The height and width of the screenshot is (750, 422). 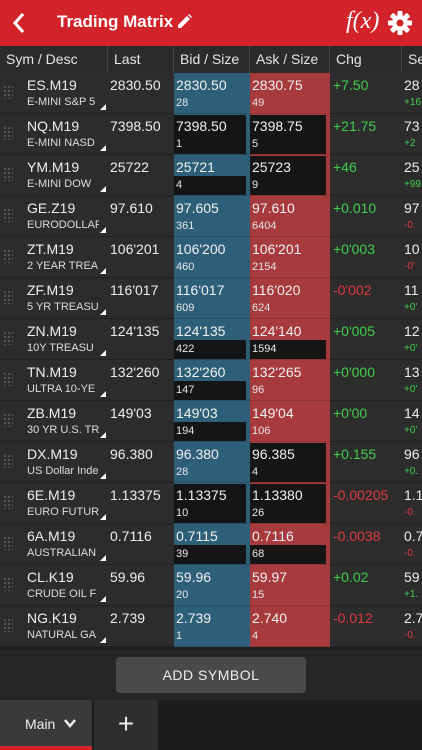 What do you see at coordinates (212, 626) in the screenshot?
I see `bid-cell: 2.739 1` at bounding box center [212, 626].